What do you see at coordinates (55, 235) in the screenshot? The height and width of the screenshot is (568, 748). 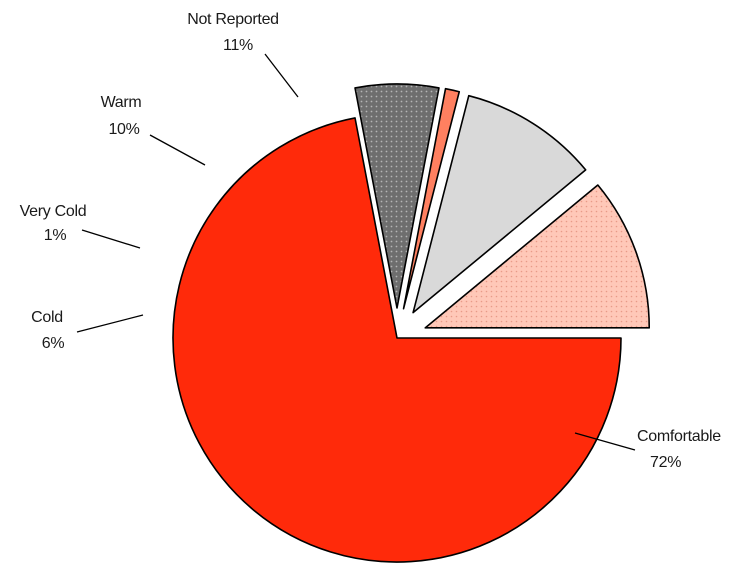 I see `slice-value-very-cold: 1%` at bounding box center [55, 235].